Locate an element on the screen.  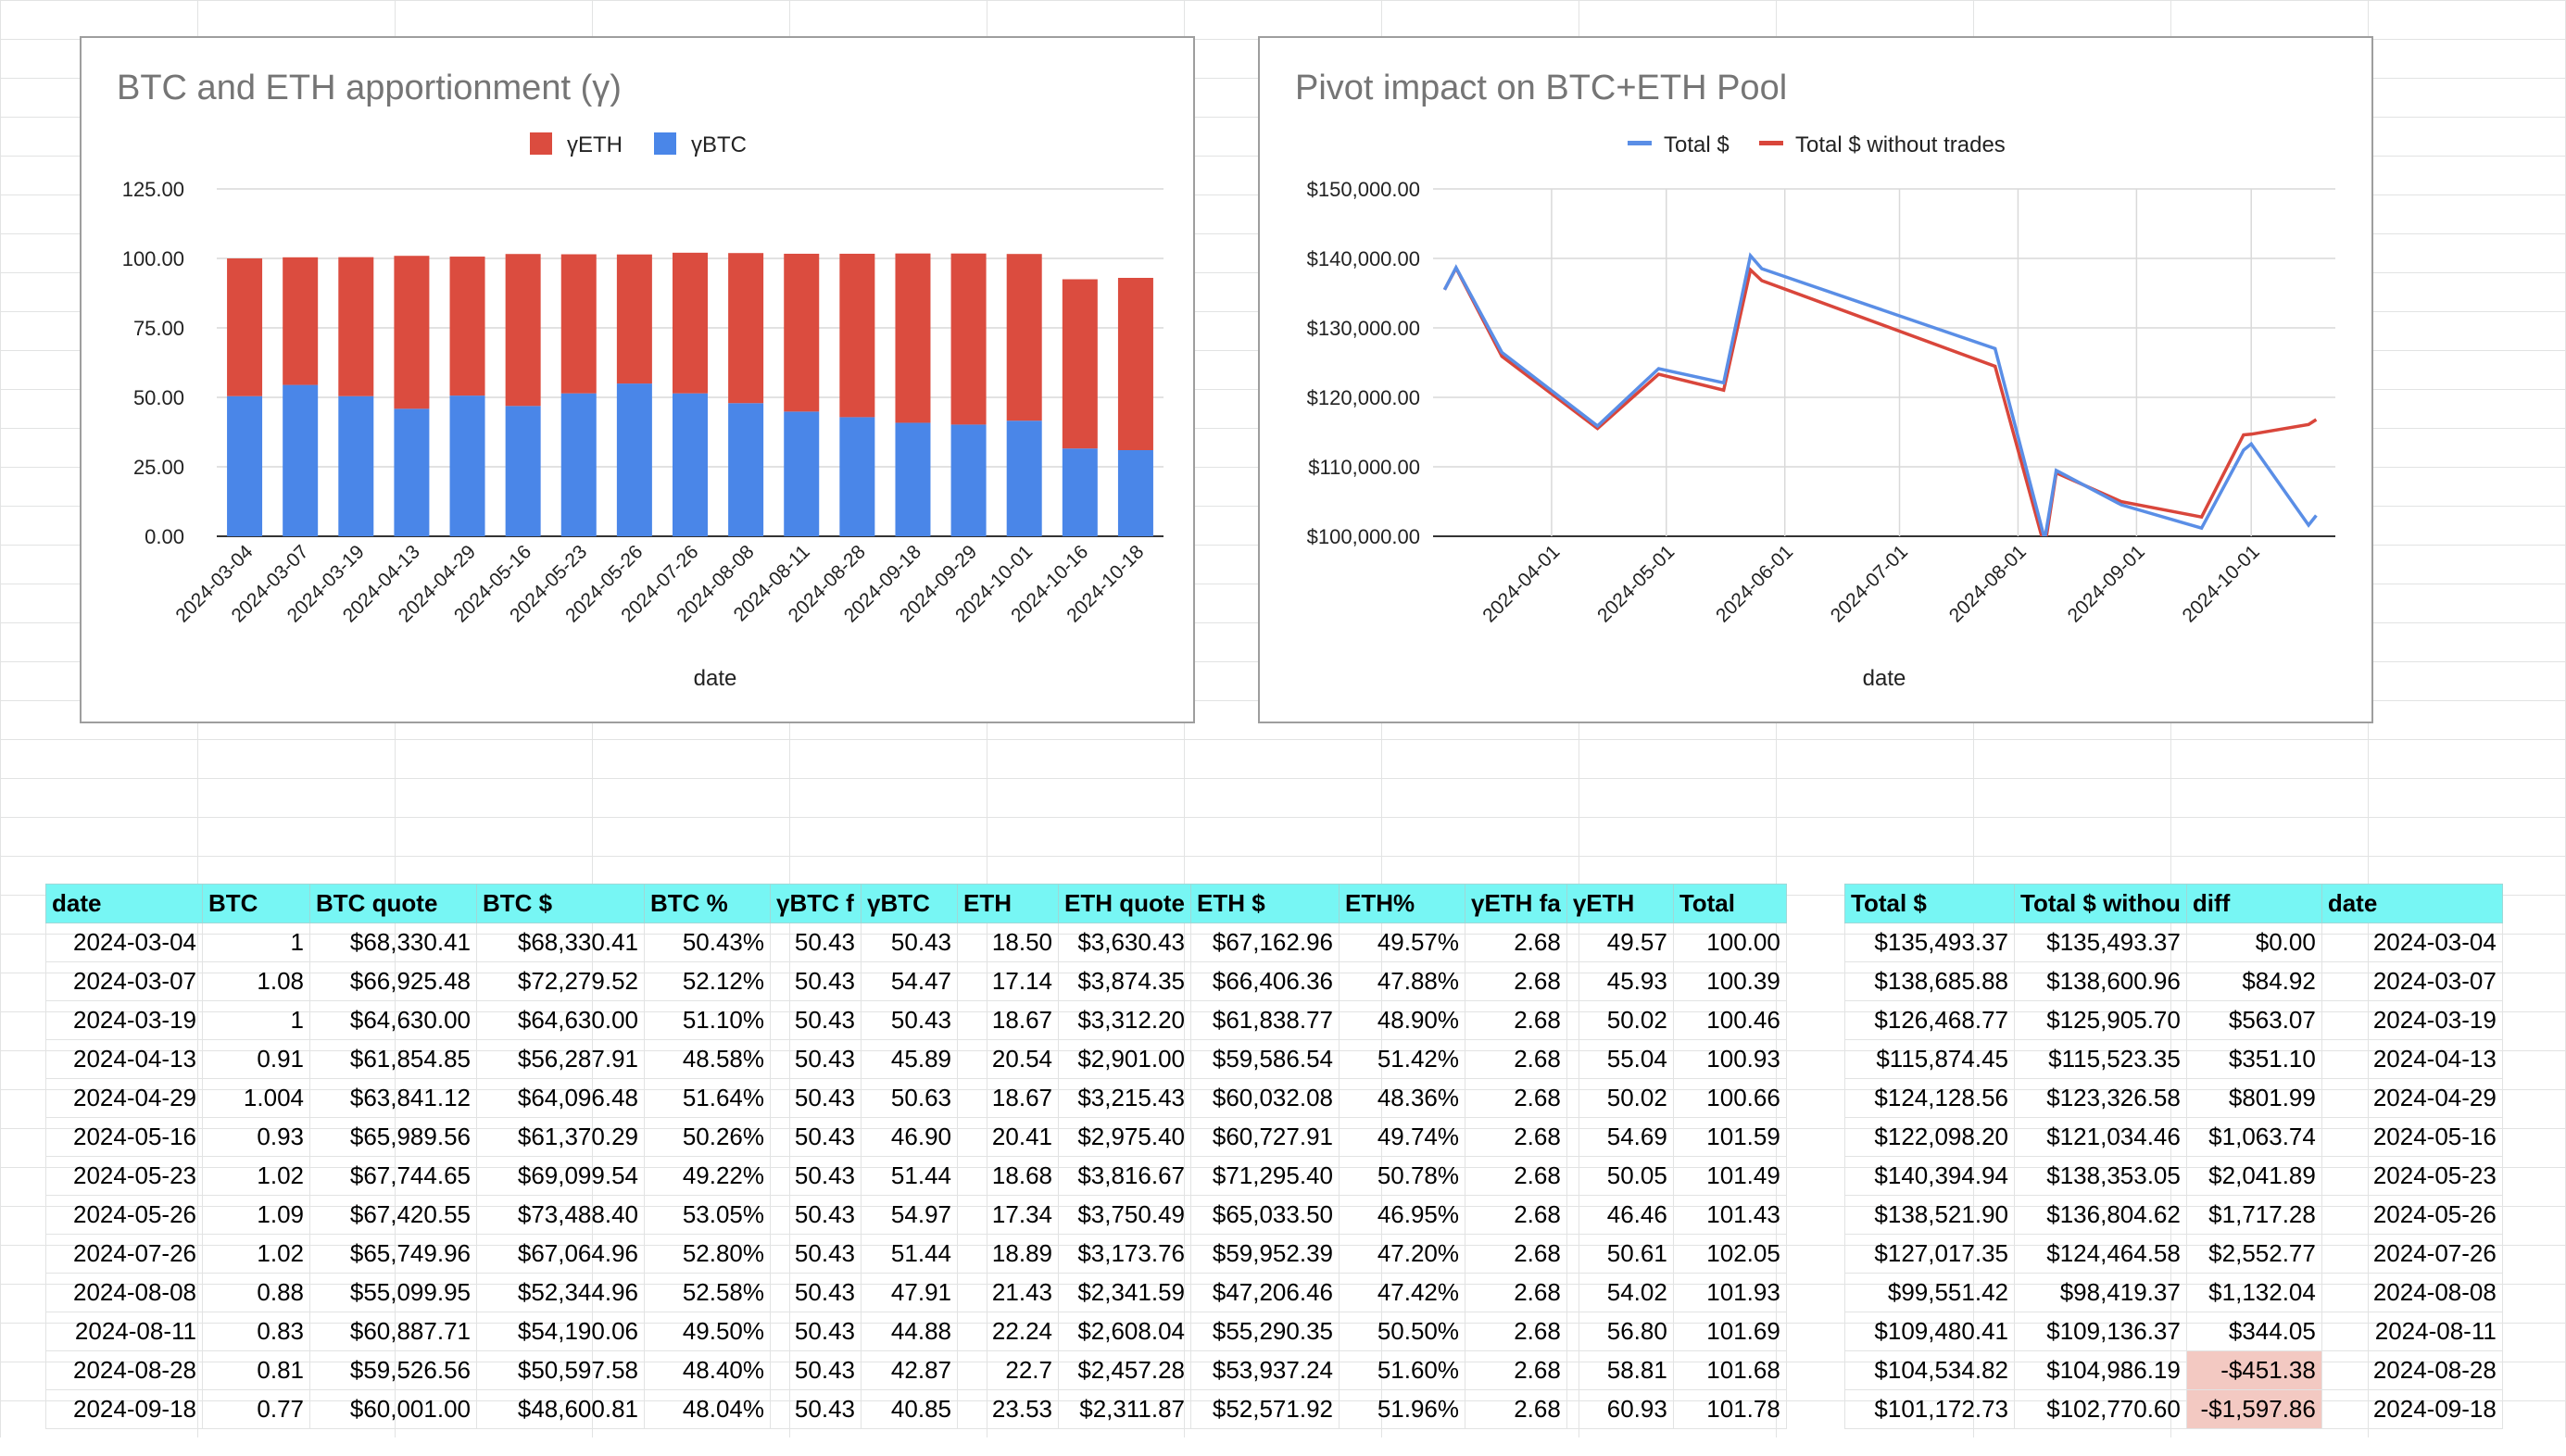
table-left-cell: $2,901.00 is located at coordinates (1124, 1059).